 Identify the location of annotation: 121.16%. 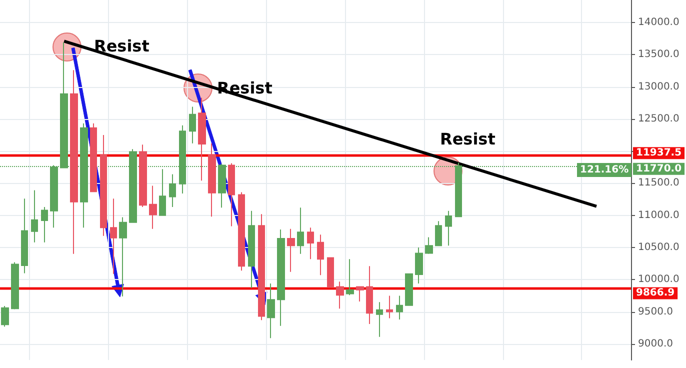
(604, 170).